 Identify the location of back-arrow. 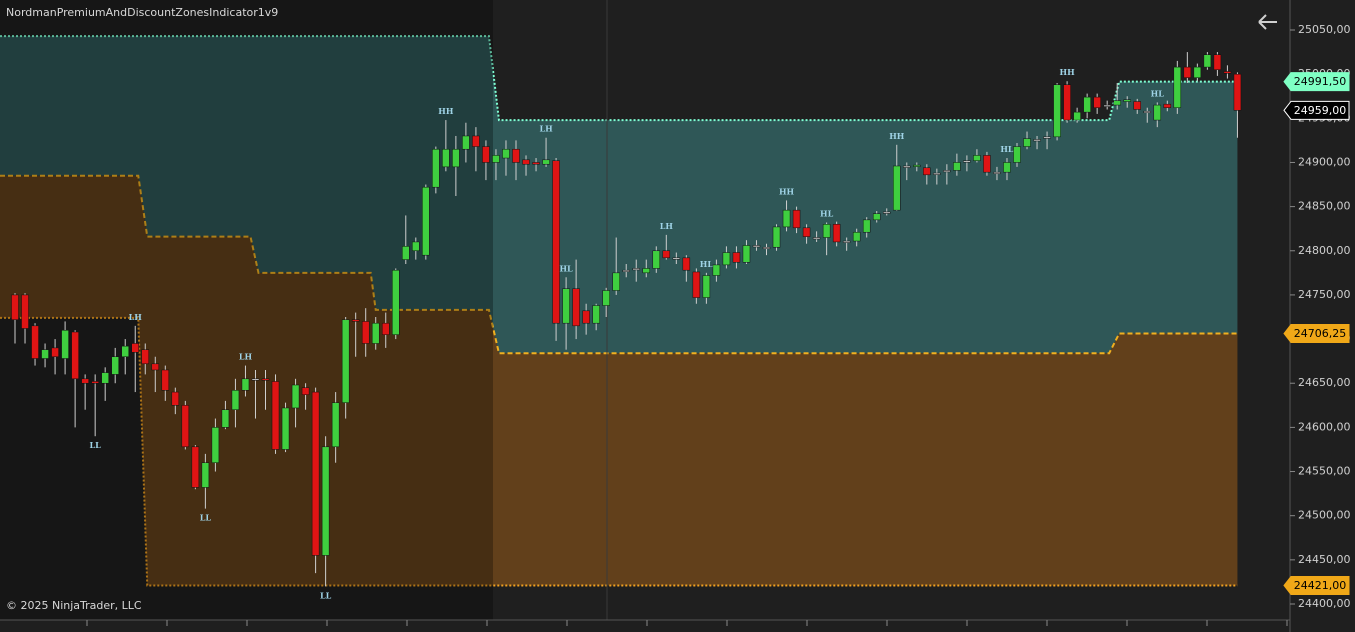
(1267, 22).